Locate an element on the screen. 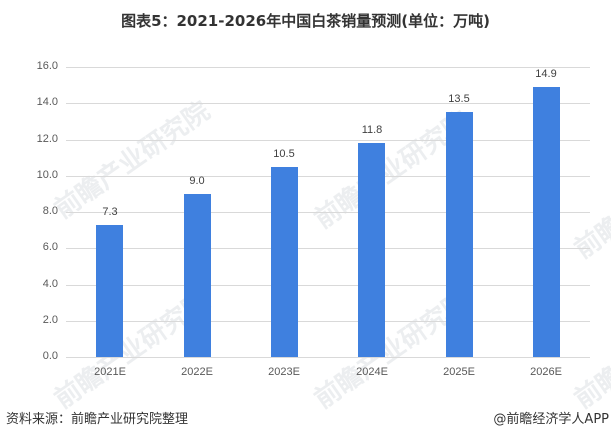 The width and height of the screenshot is (611, 437). value-label: 14.9 is located at coordinates (546, 74).